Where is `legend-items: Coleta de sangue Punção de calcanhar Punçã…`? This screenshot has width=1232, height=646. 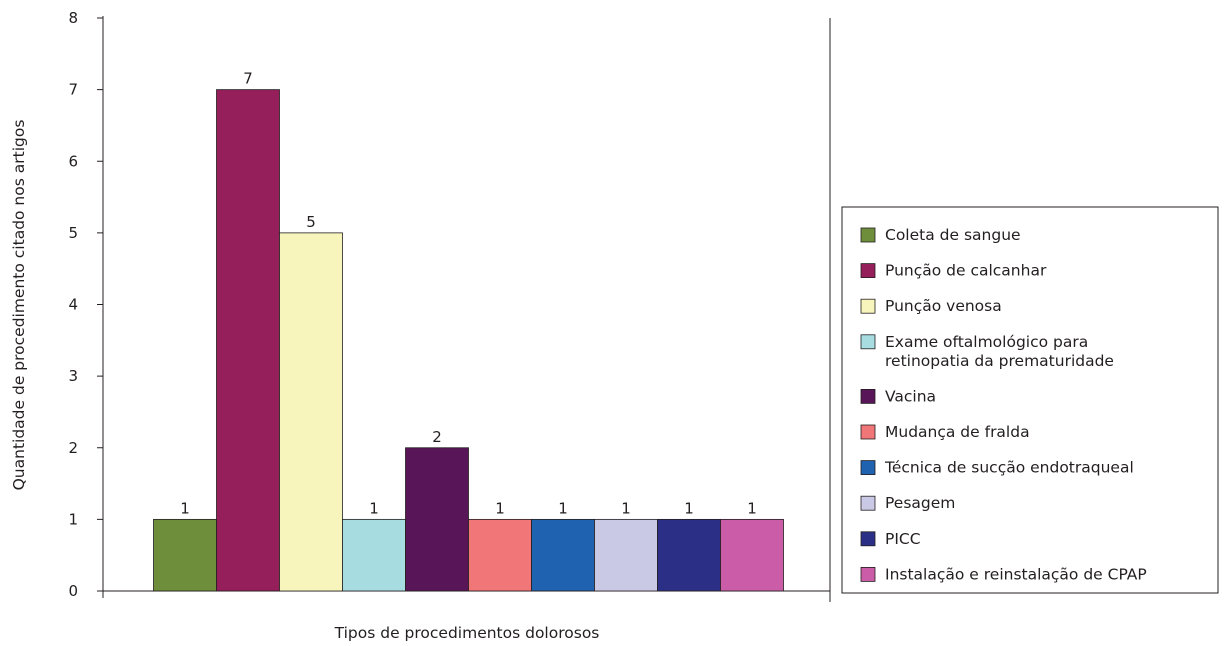 legend-items: Coleta de sangue Punção de calcanhar Punçã… is located at coordinates (1003, 404).